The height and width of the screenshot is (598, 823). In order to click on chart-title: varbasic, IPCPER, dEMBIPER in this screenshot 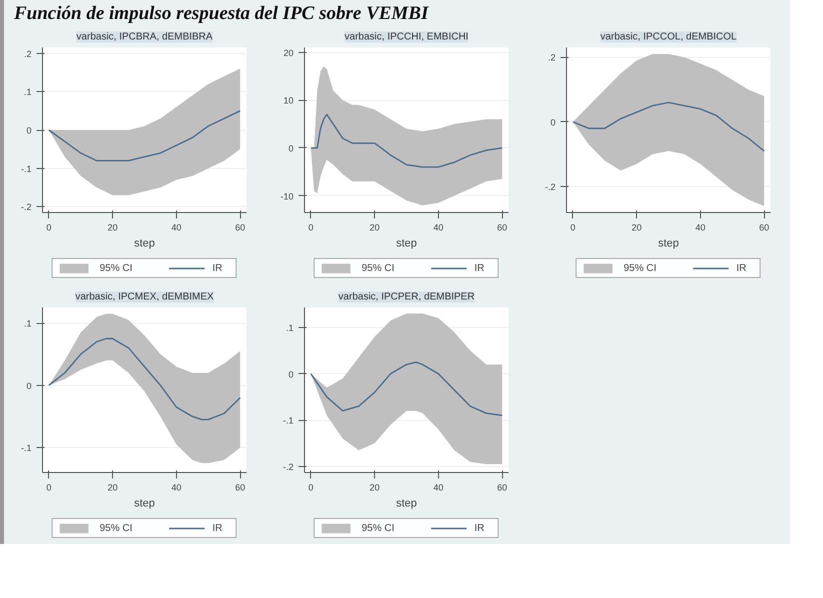, I will do `click(406, 297)`.